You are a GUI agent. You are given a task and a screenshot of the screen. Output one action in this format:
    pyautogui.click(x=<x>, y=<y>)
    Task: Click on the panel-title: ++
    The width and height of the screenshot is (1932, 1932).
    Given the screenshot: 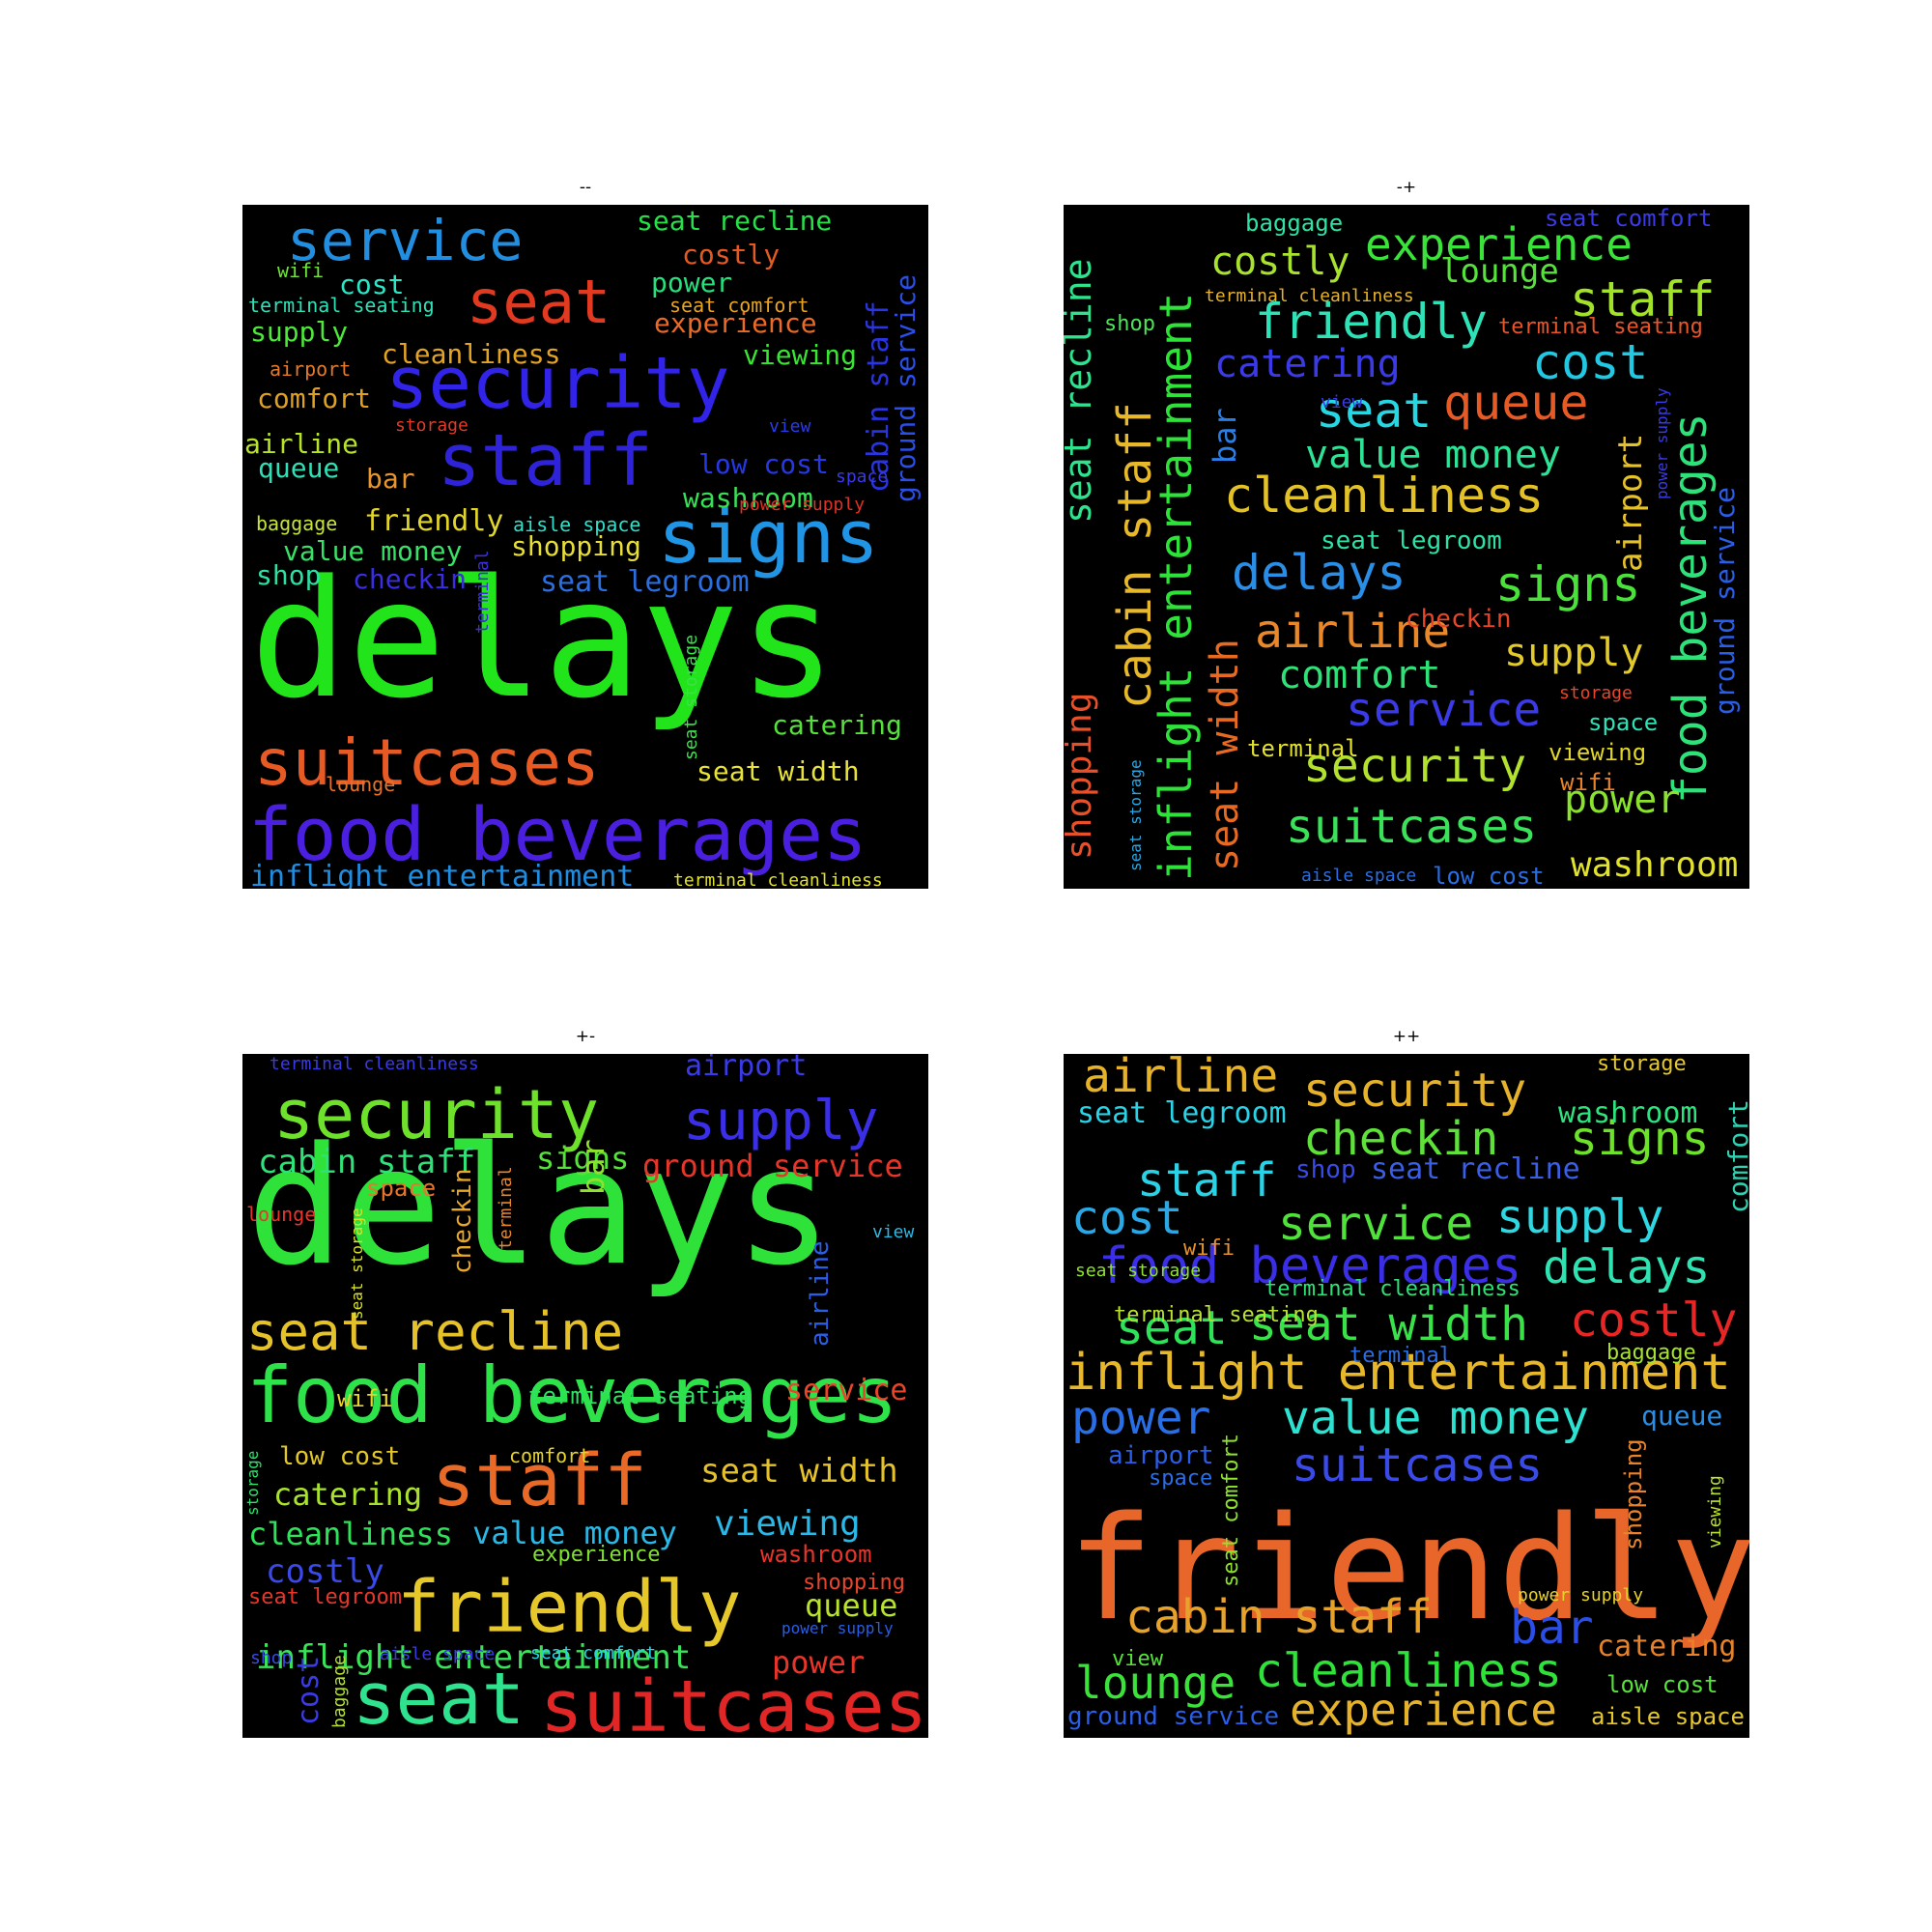 What is the action you would take?
    pyautogui.click(x=1406, y=1036)
    